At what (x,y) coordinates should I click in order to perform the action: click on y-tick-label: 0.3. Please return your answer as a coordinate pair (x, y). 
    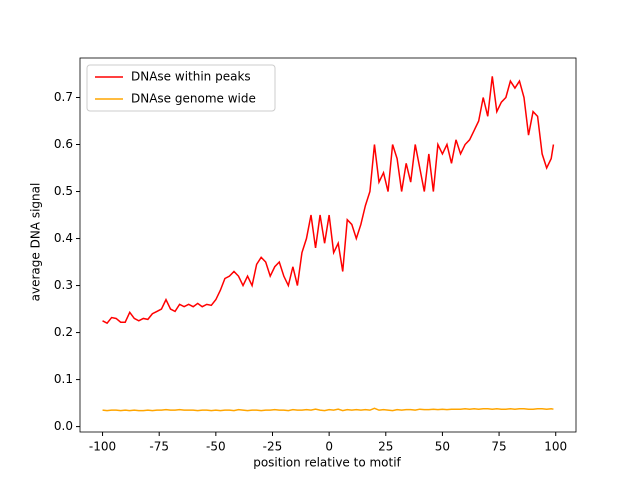
    Looking at the image, I should click on (63, 285).